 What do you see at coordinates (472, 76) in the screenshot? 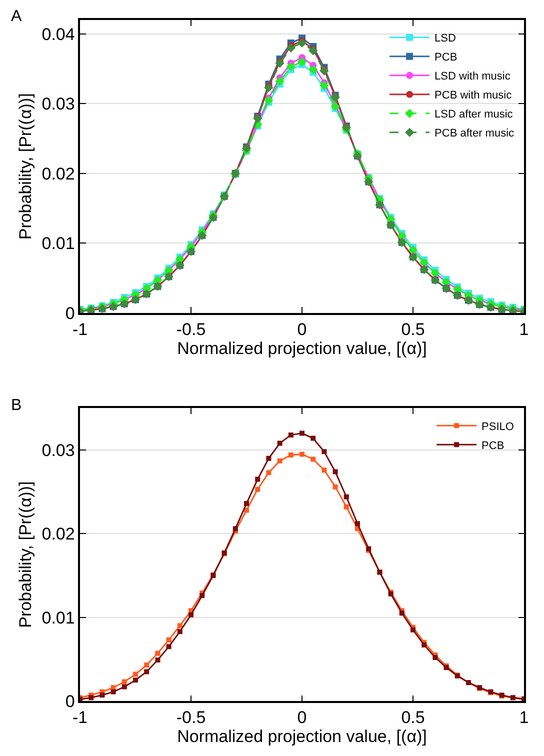
I see `legend-label: LSD with music` at bounding box center [472, 76].